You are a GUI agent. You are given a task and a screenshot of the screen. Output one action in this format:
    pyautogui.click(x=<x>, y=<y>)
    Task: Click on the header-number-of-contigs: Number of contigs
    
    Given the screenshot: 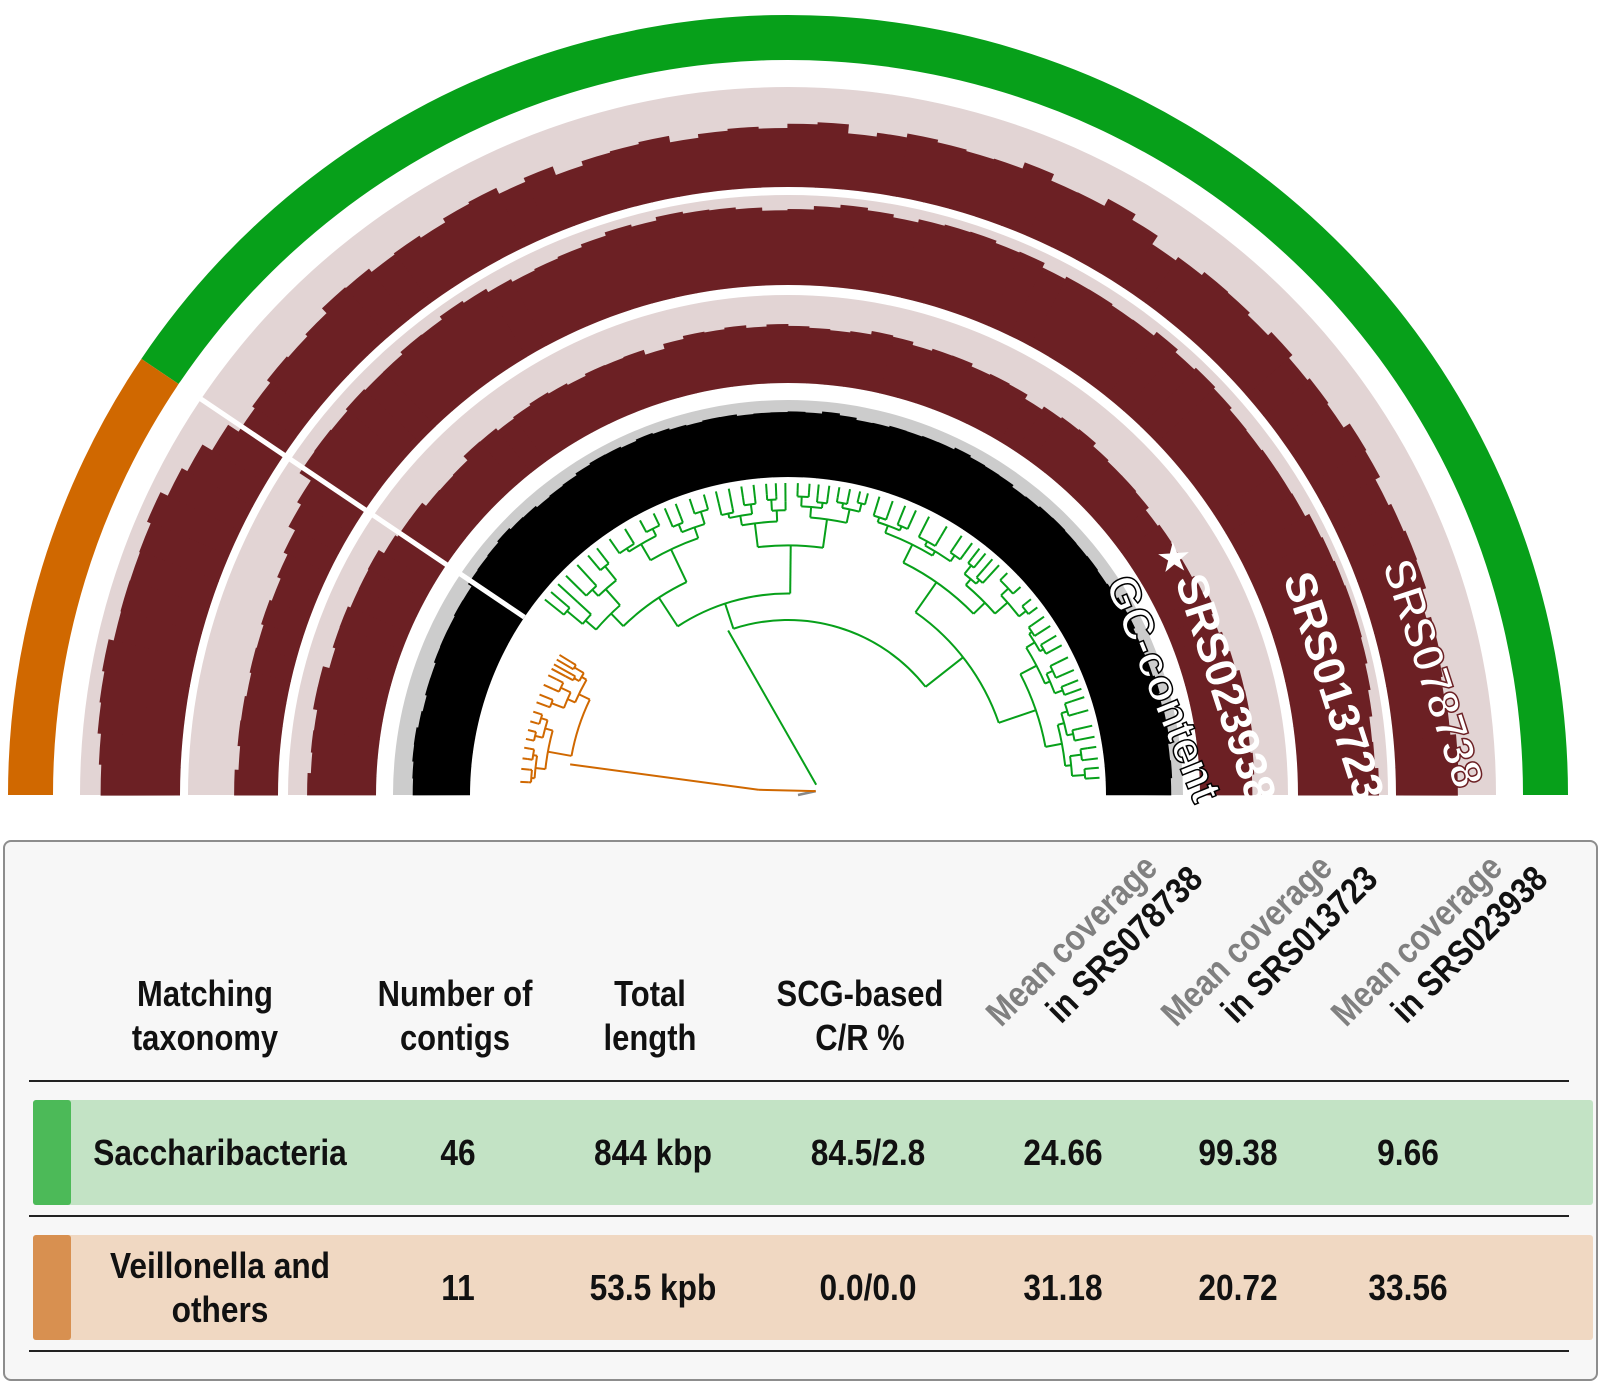 What is the action you would take?
    pyautogui.click(x=455, y=1015)
    